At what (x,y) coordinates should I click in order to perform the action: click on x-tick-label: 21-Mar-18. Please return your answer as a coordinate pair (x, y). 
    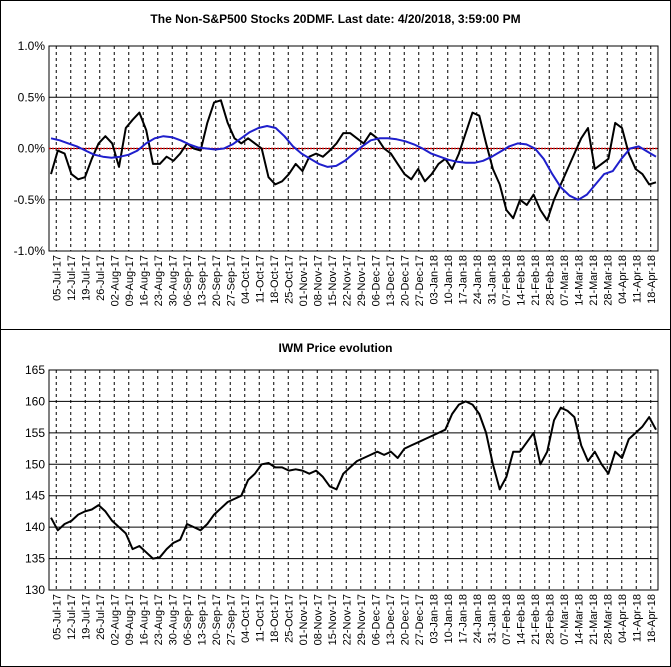
    Looking at the image, I should click on (594, 619).